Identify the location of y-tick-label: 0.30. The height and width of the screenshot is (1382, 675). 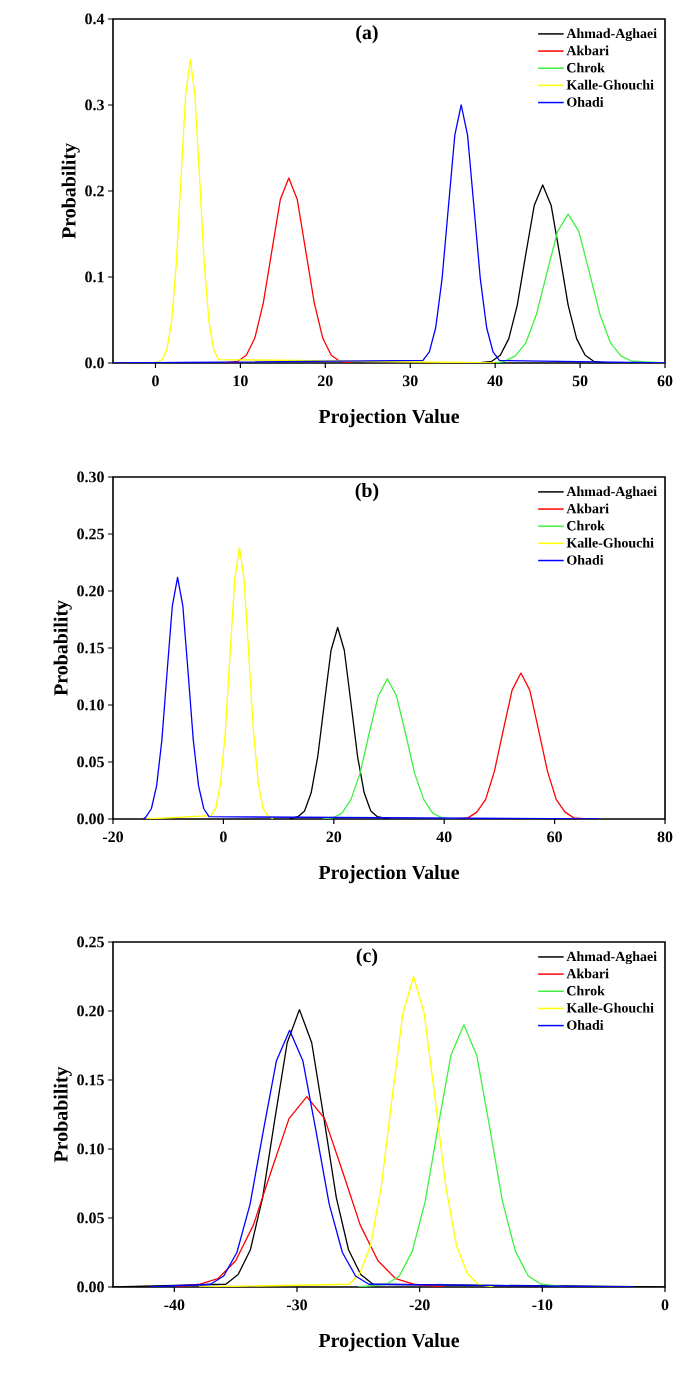
(90, 477).